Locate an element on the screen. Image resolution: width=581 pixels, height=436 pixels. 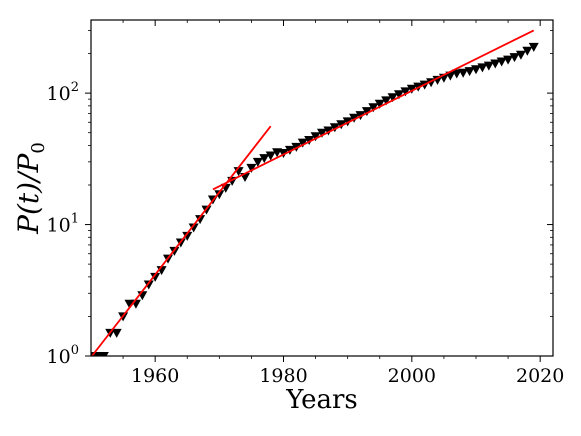
x-axis-title: Years is located at coordinates (321, 400).